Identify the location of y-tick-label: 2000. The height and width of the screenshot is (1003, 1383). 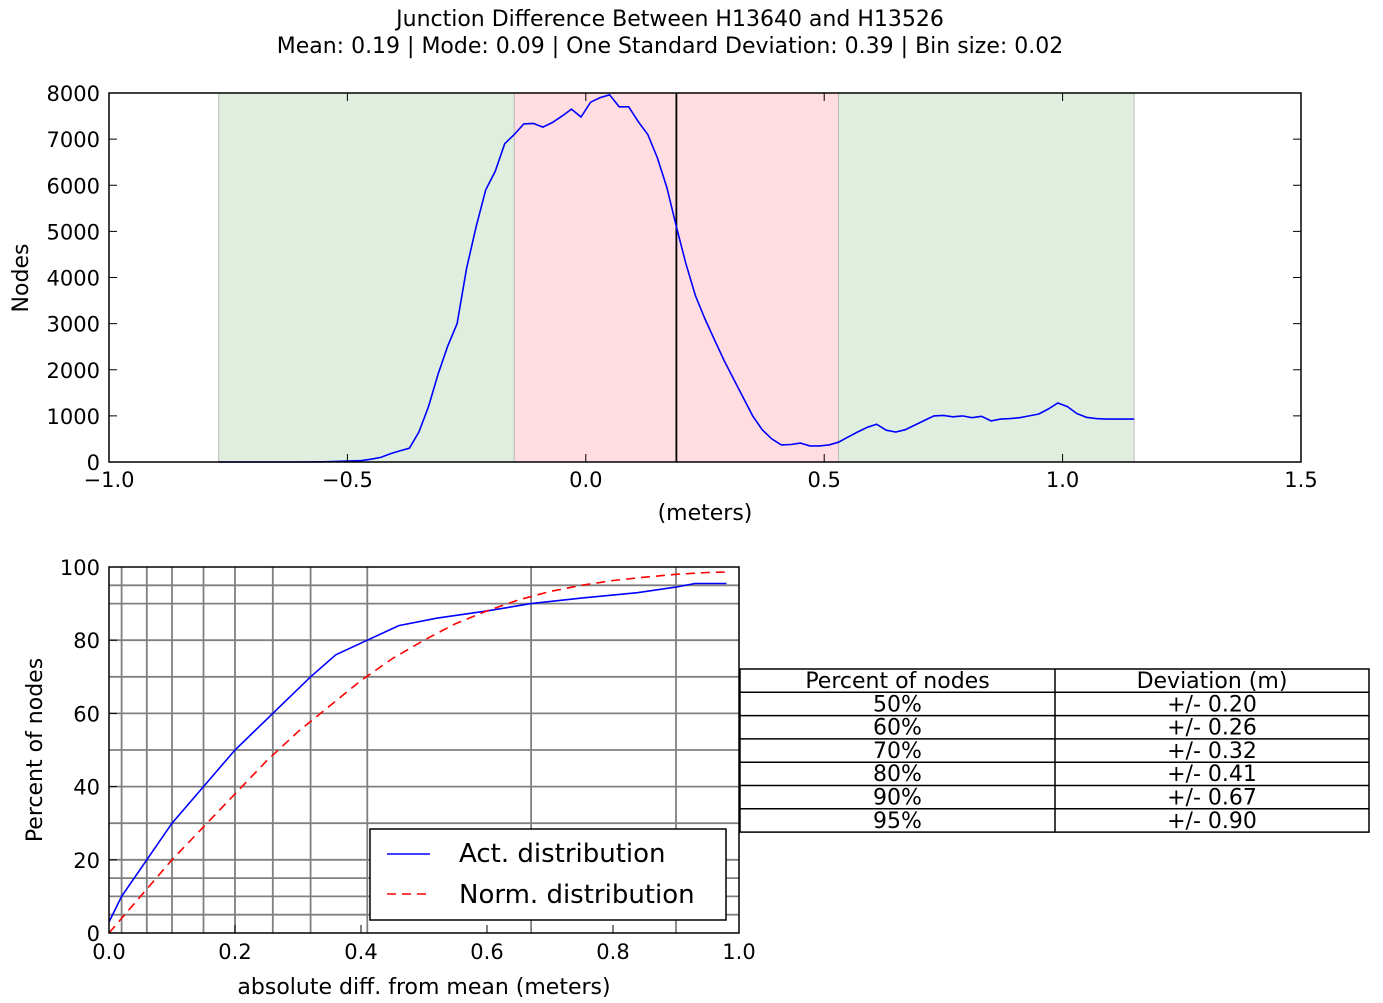
(73, 371).